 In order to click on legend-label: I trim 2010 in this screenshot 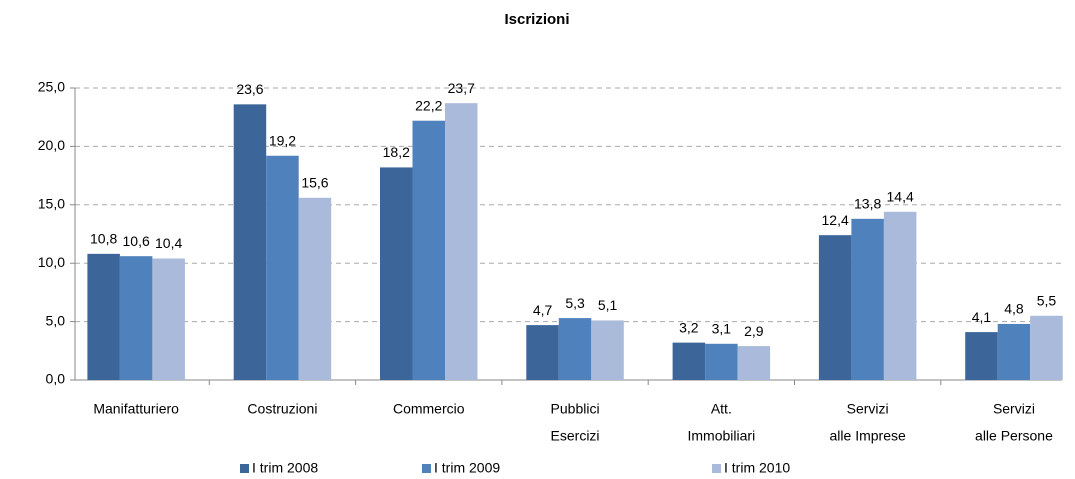, I will do `click(757, 468)`.